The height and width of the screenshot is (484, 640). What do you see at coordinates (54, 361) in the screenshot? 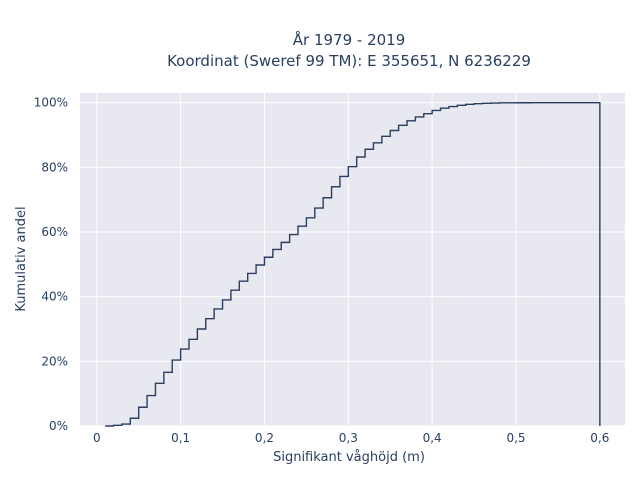
I see `y-tick-label: 20%` at bounding box center [54, 361].